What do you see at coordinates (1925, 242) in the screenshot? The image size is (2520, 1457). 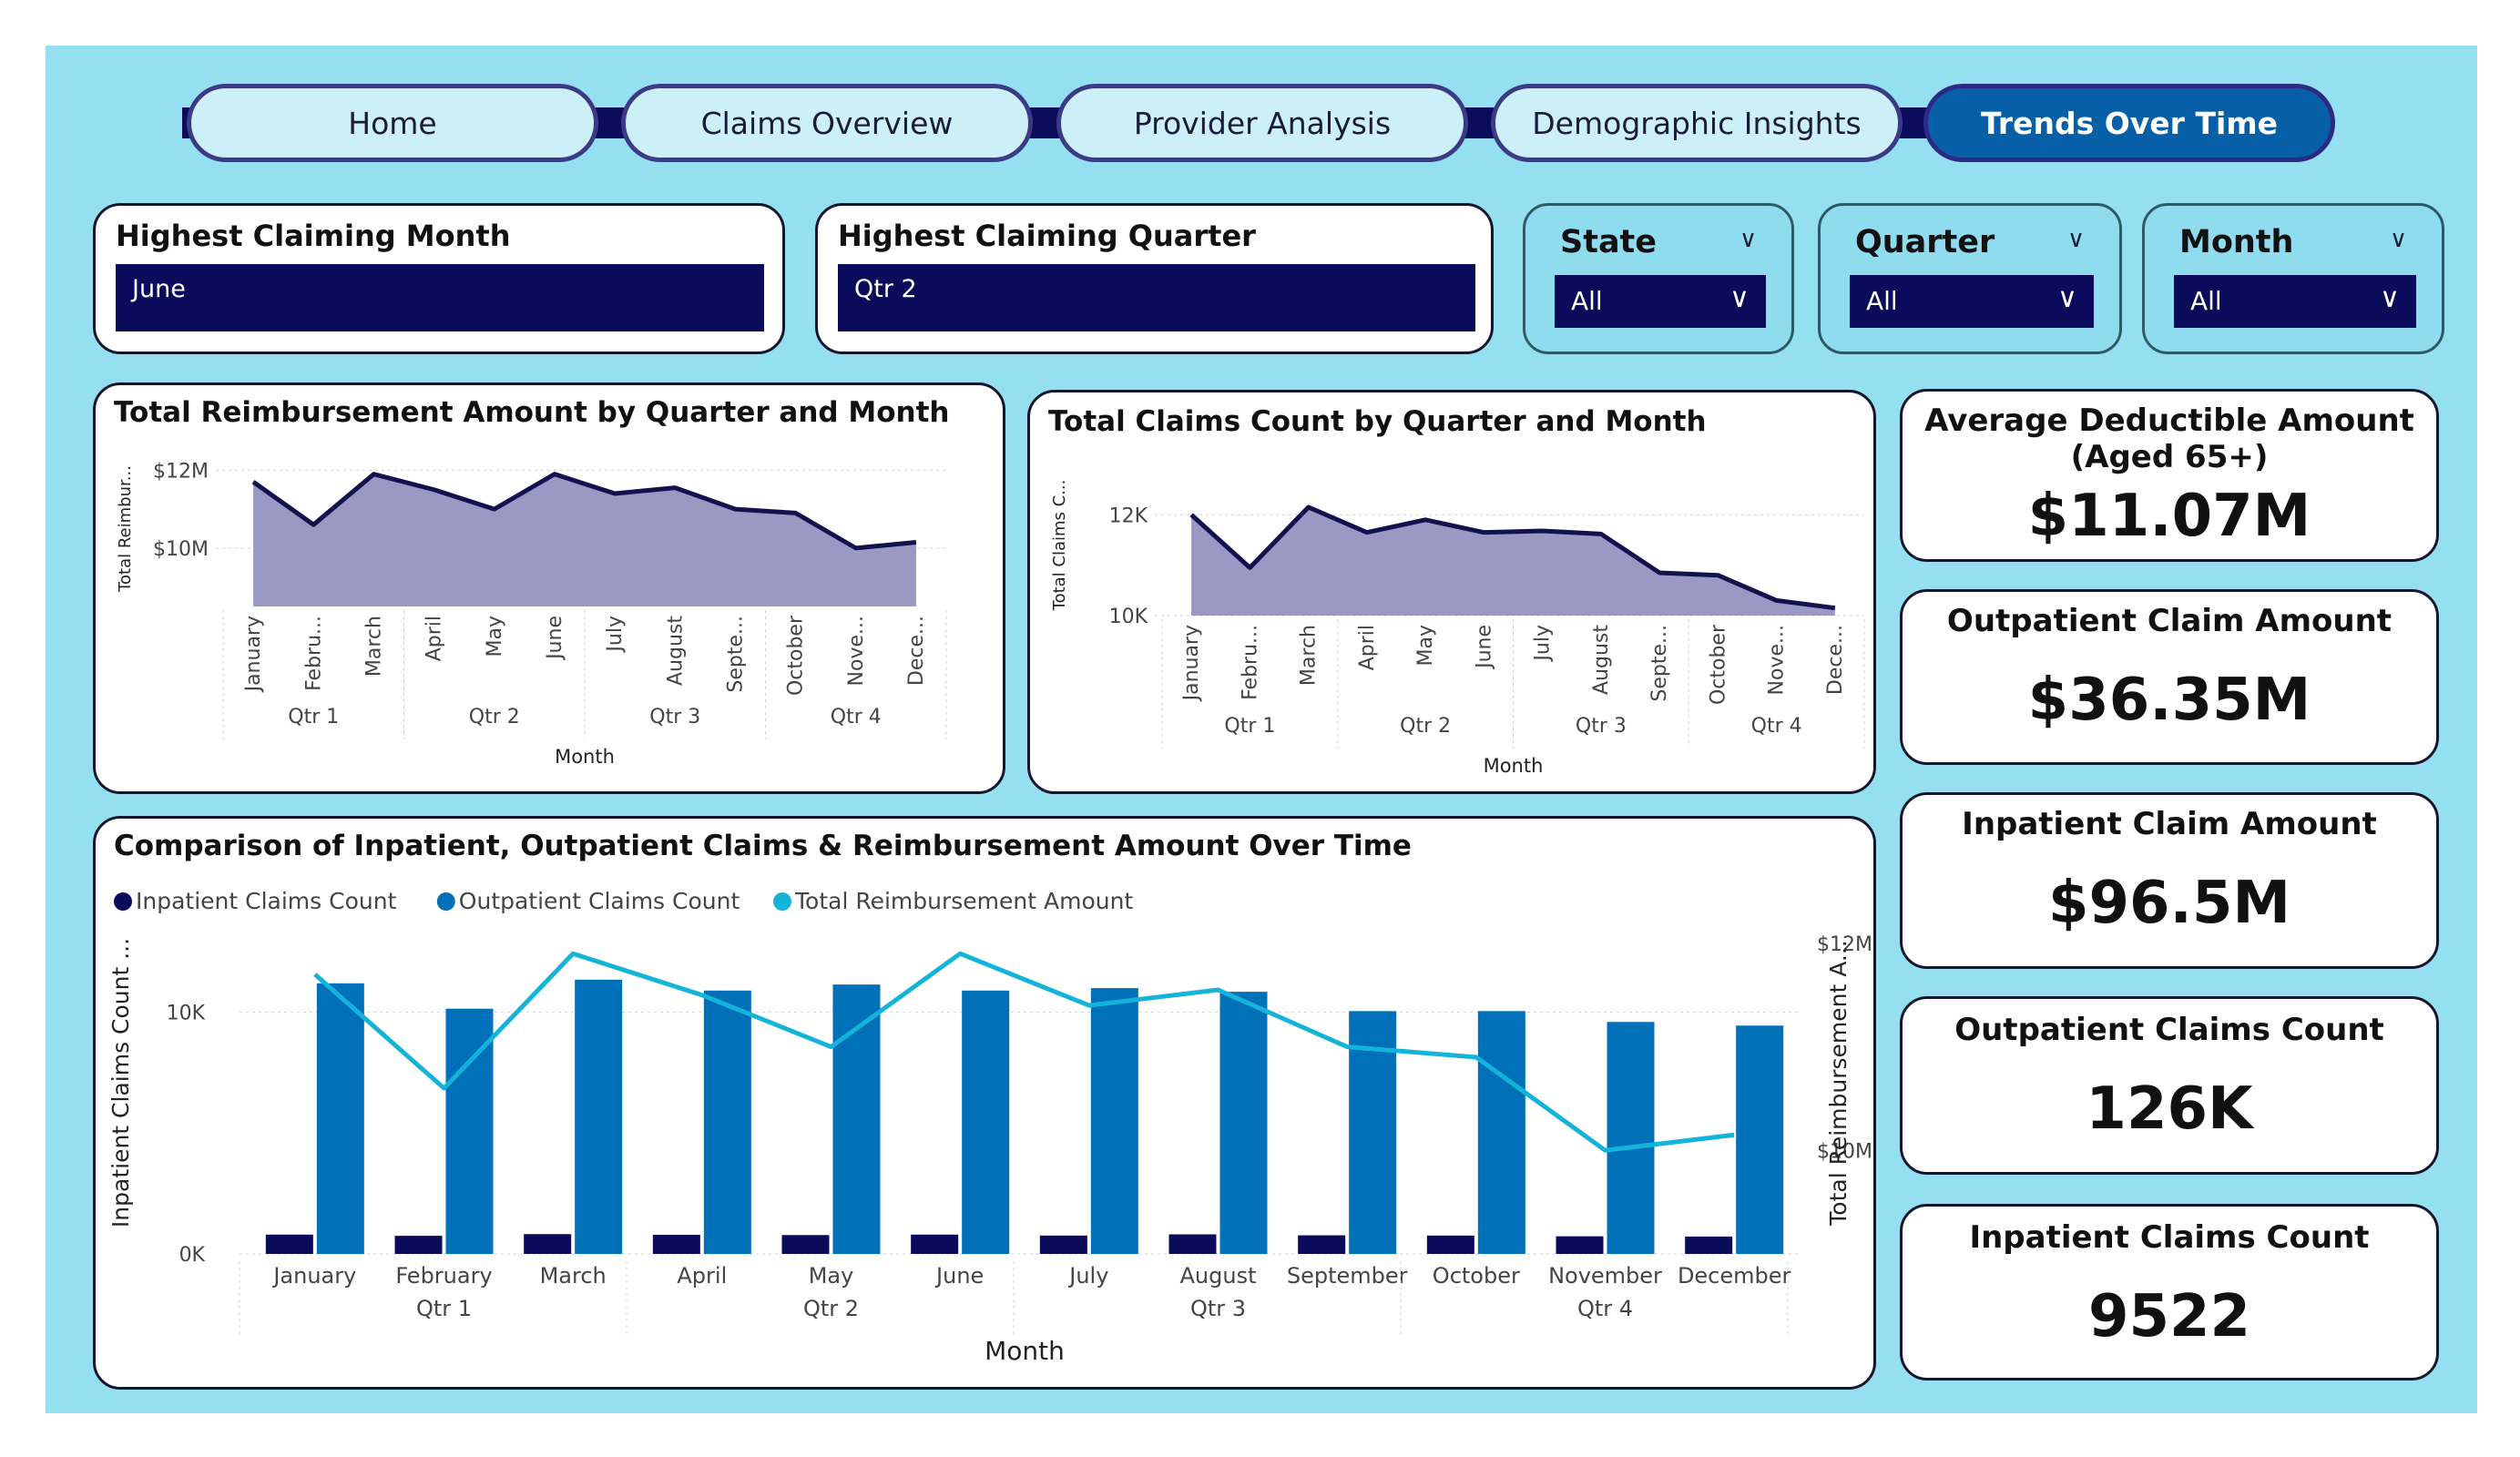 I see `slicer-title: Quarter` at bounding box center [1925, 242].